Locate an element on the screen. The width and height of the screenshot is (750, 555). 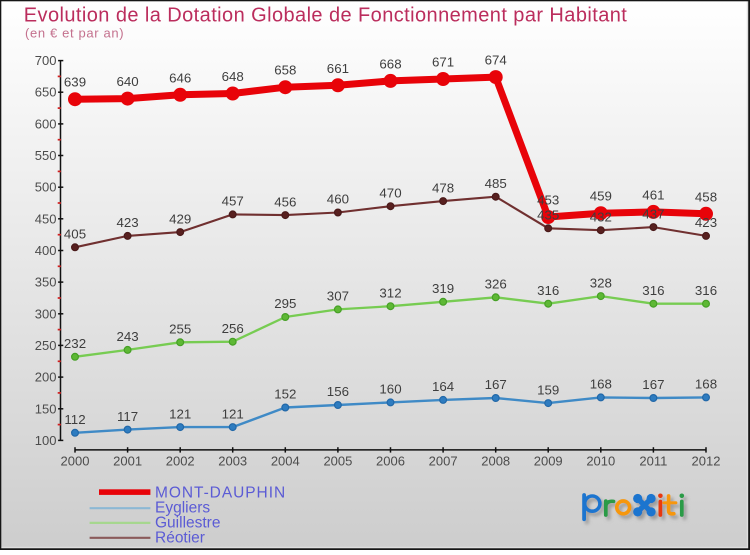
svg-text: 461 is located at coordinates (653, 194).